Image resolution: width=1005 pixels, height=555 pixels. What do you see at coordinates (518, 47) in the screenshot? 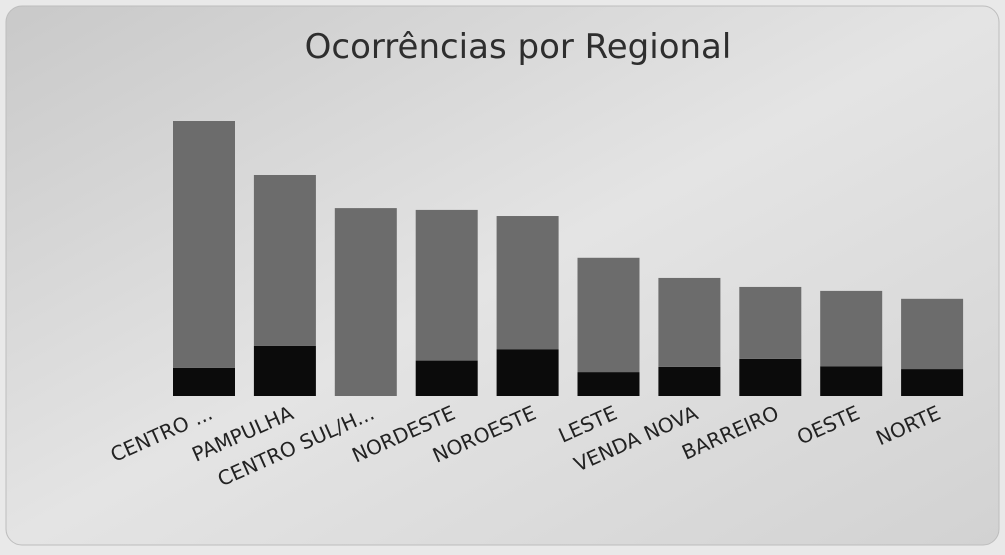
I see `chart-title: Ocorrências por Regional` at bounding box center [518, 47].